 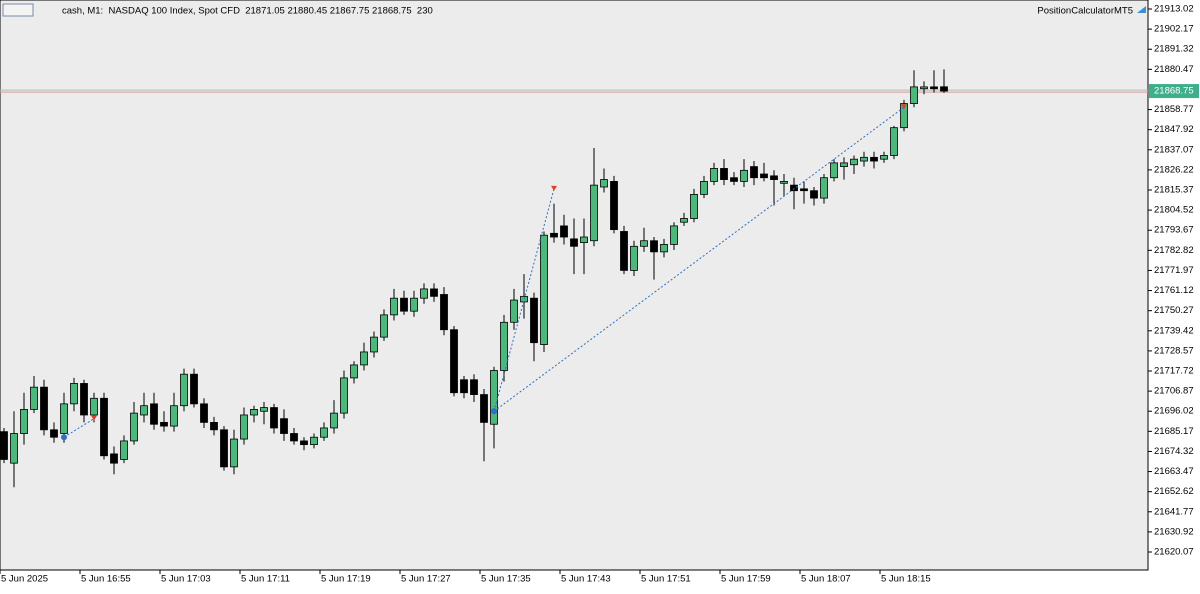 What do you see at coordinates (1174, 210) in the screenshot?
I see `y-tick-label: 21804.52` at bounding box center [1174, 210].